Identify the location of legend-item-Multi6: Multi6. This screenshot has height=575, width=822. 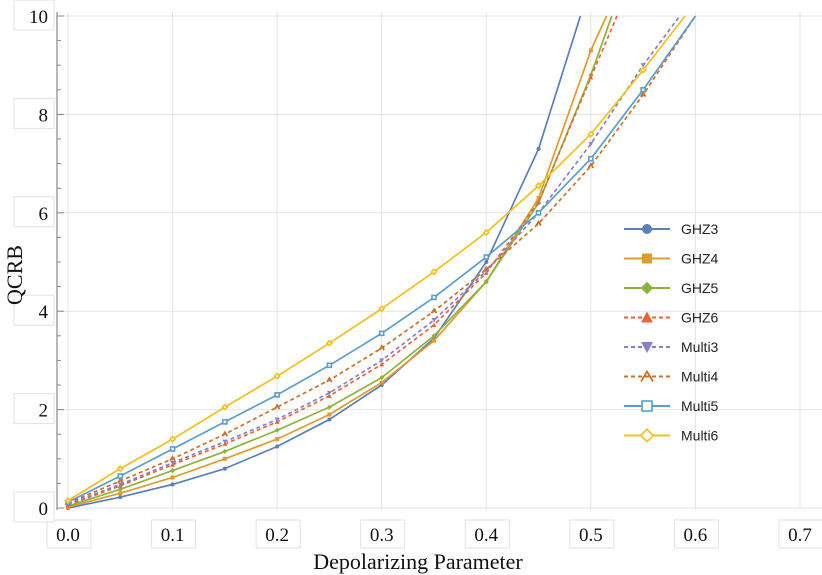
(671, 436).